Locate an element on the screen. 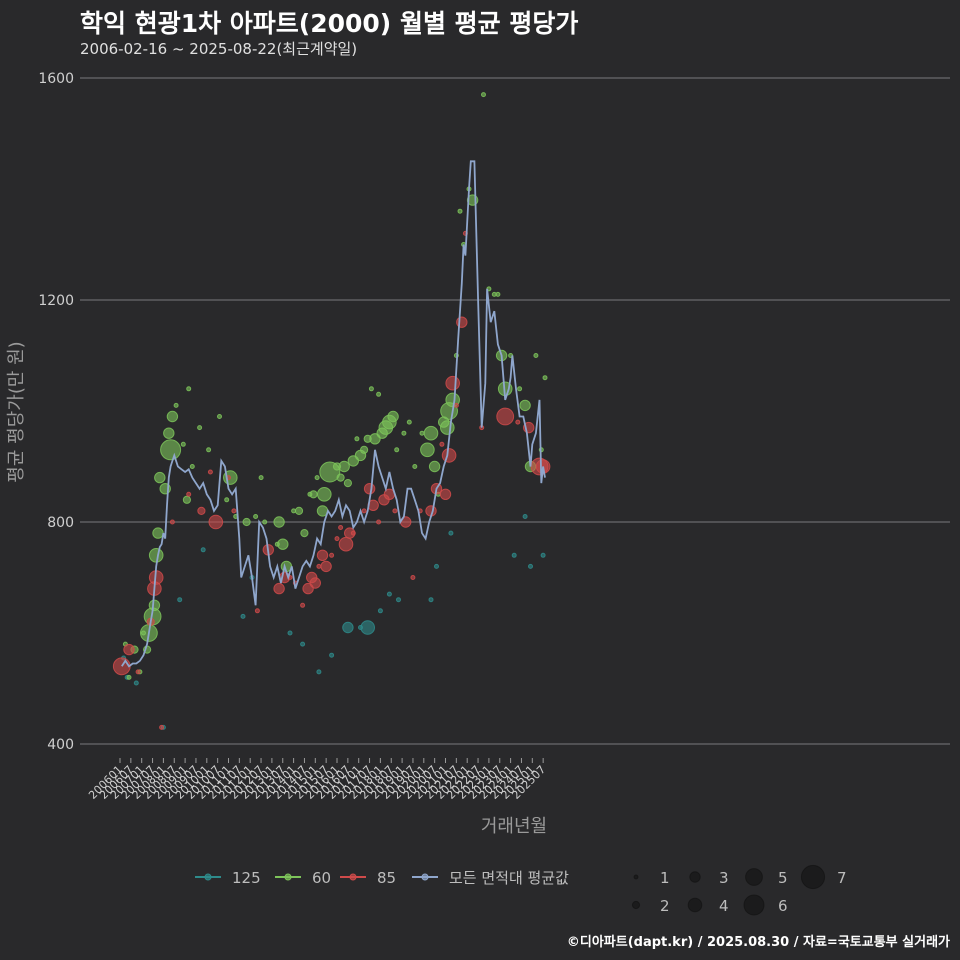  y-tick-label: 800 is located at coordinates (60, 523).